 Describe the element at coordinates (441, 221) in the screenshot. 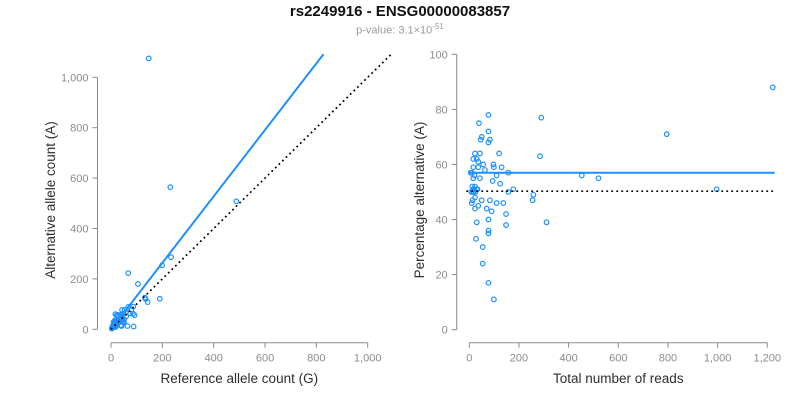

I see `y-tick-label: 40` at that location.